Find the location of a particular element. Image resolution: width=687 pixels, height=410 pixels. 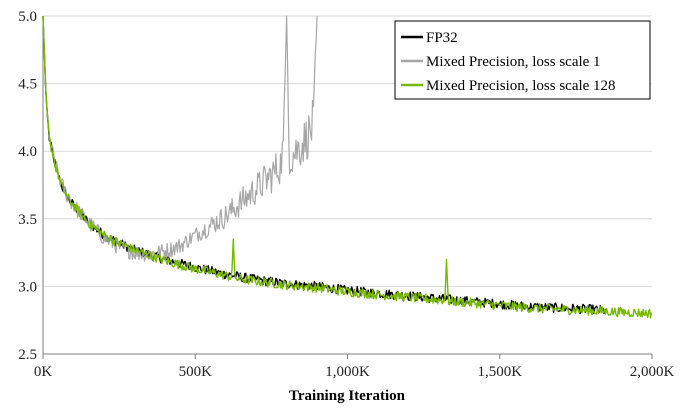

x-tick-label-3: 1,500K is located at coordinates (499, 372).